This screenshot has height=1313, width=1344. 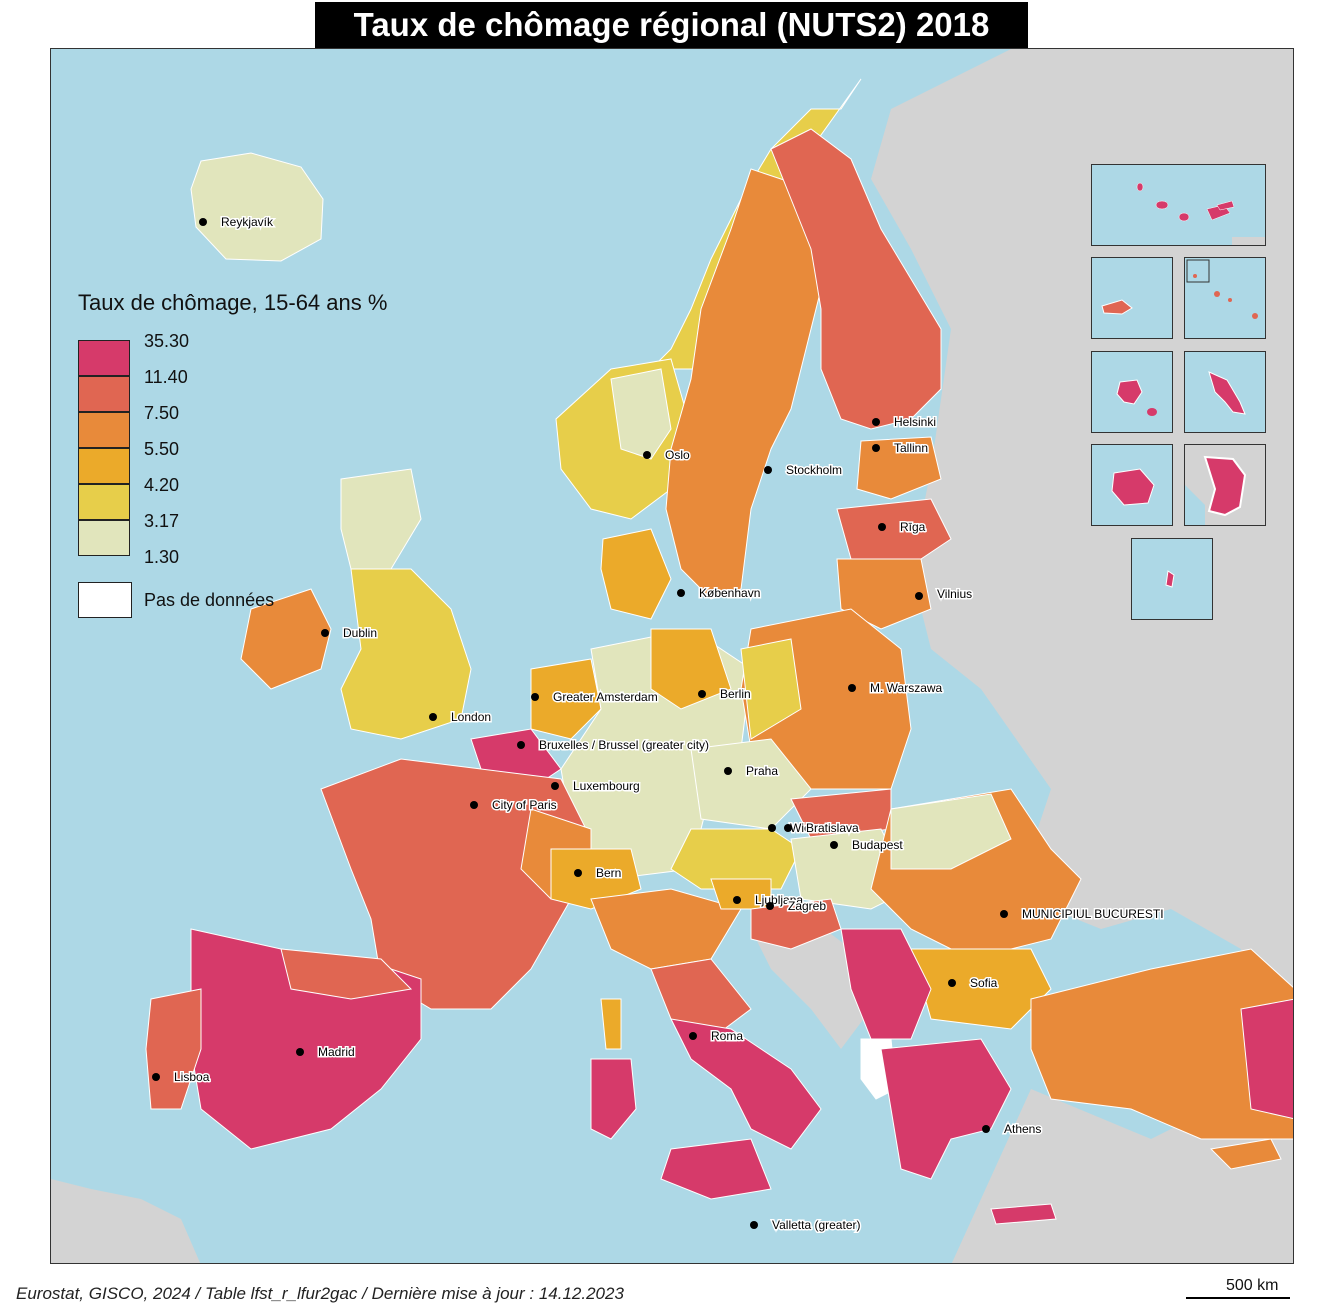 I want to click on city-berlin: Berlin, so click(x=725, y=694).